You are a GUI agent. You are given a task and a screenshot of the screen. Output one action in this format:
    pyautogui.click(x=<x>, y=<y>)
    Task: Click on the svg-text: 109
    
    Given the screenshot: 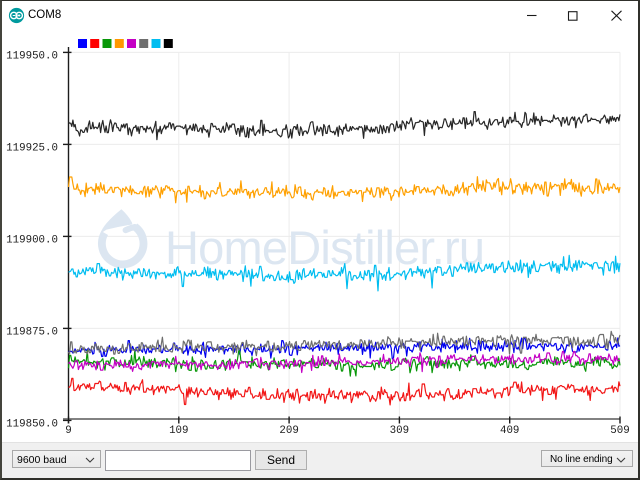 What is the action you would take?
    pyautogui.click(x=178, y=431)
    